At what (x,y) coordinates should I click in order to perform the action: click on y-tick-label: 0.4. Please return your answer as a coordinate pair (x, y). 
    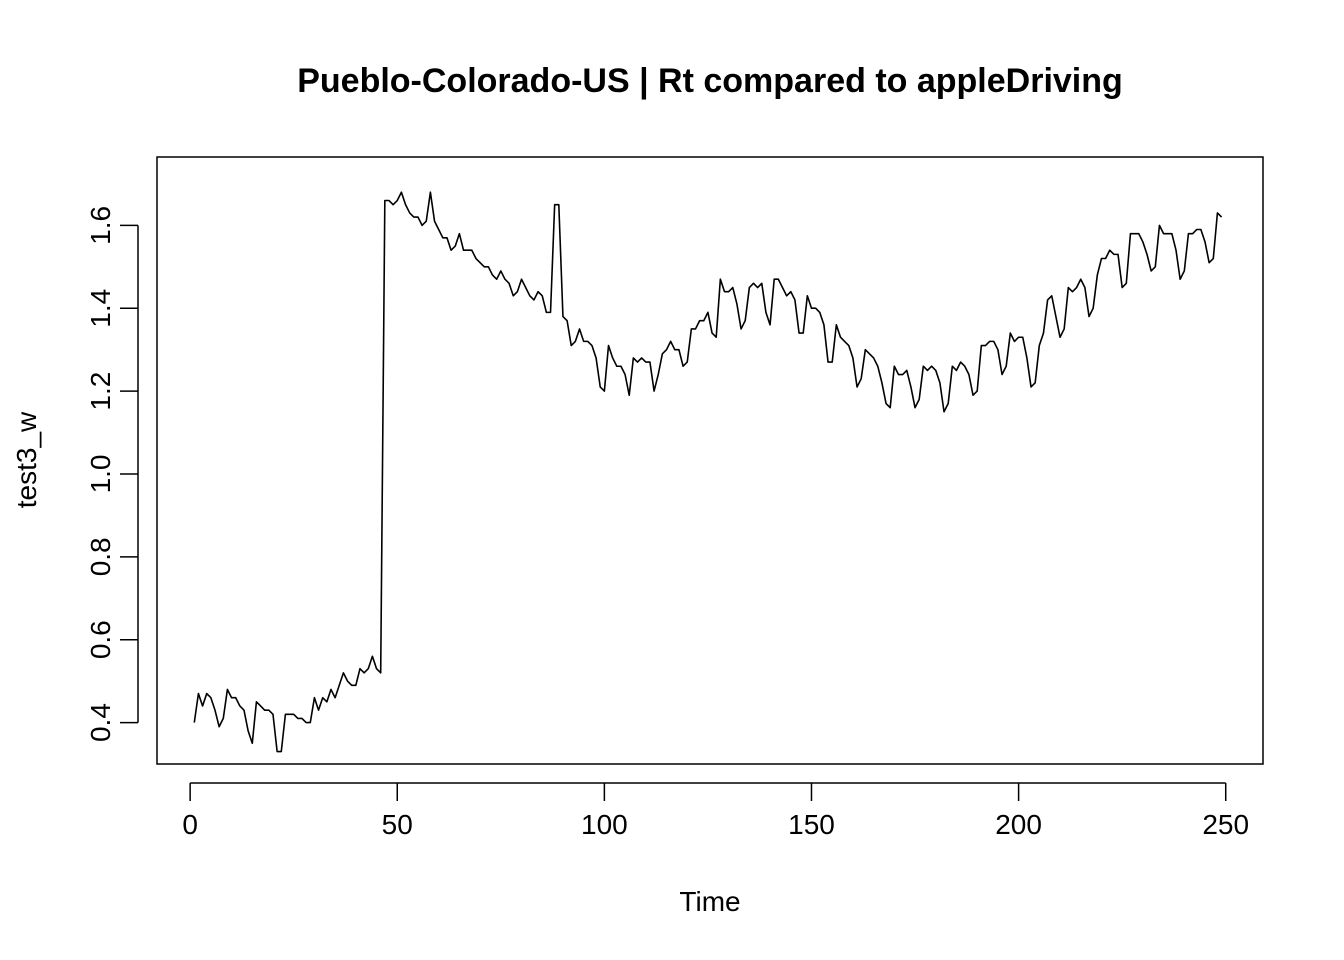
    Looking at the image, I should click on (100, 722).